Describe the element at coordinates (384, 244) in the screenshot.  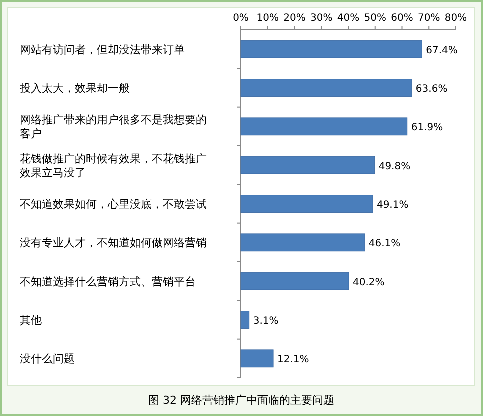
I see `data-label: 46.1%` at that location.